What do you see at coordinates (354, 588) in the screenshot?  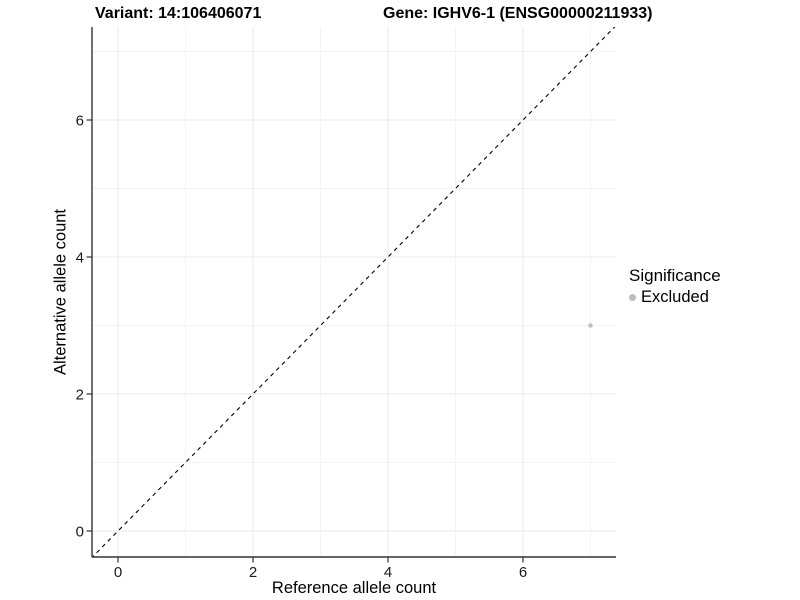 I see `x-axis-title: Reference allele count` at bounding box center [354, 588].